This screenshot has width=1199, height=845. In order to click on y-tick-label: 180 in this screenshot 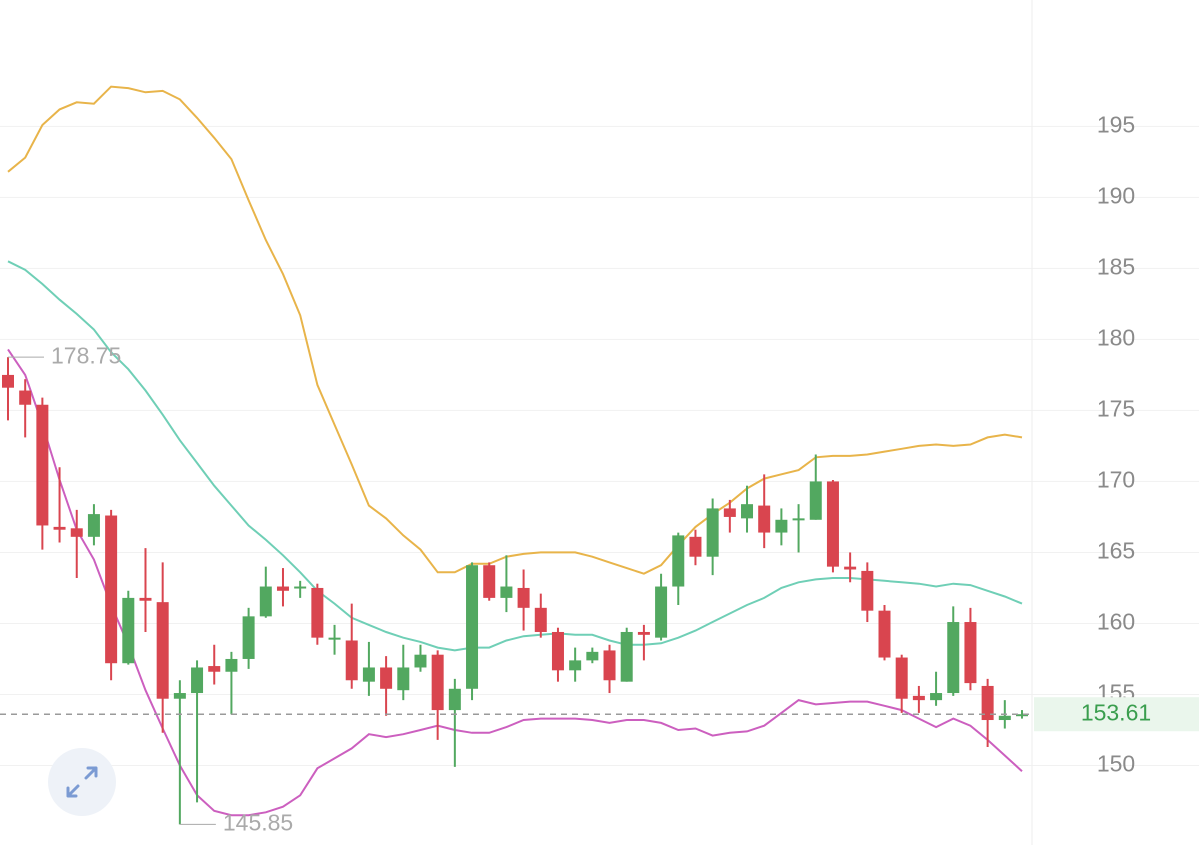, I will do `click(1116, 337)`.